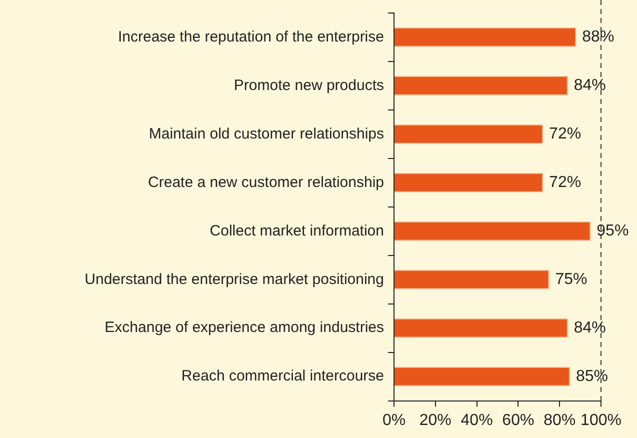 The image size is (637, 438). I want to click on data-label: 88%, so click(598, 37).